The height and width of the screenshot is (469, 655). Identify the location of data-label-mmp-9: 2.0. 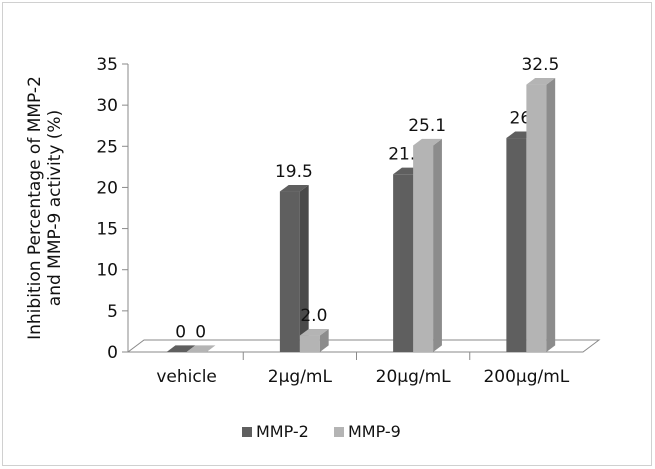
(313, 316).